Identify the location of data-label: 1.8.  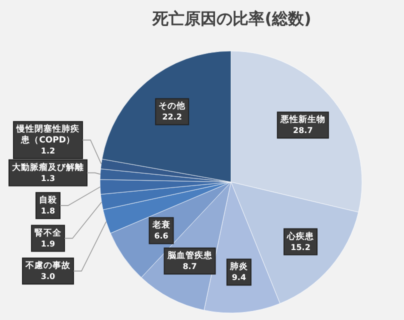
(48, 211).